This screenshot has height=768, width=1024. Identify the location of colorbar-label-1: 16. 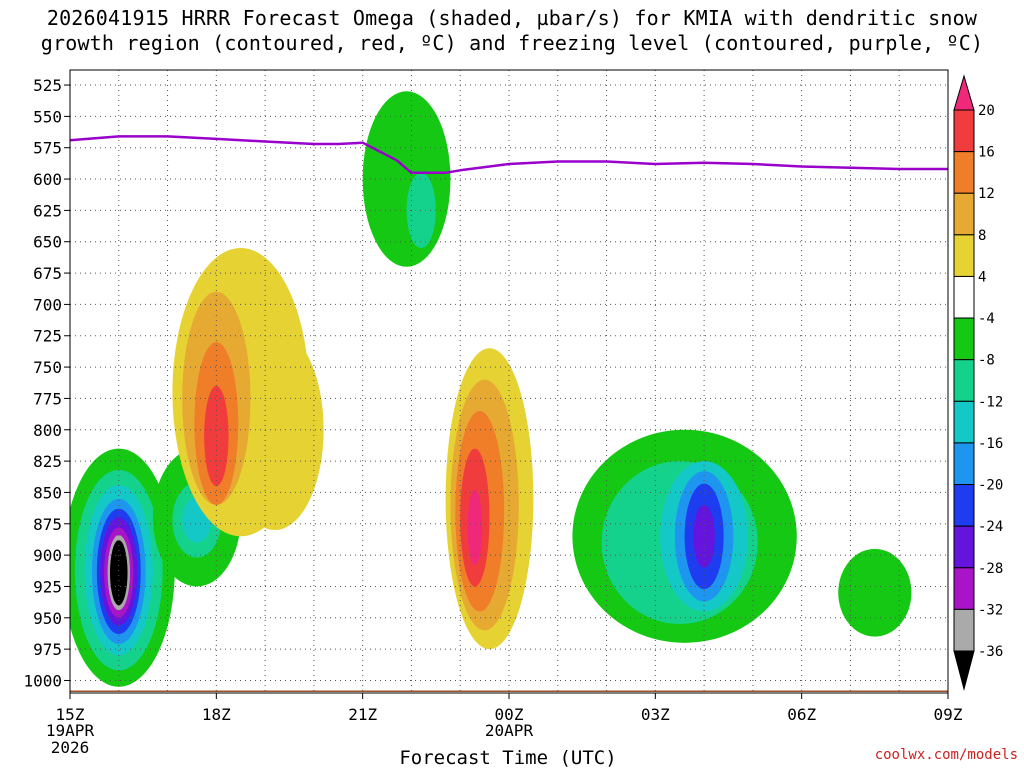
(986, 153).